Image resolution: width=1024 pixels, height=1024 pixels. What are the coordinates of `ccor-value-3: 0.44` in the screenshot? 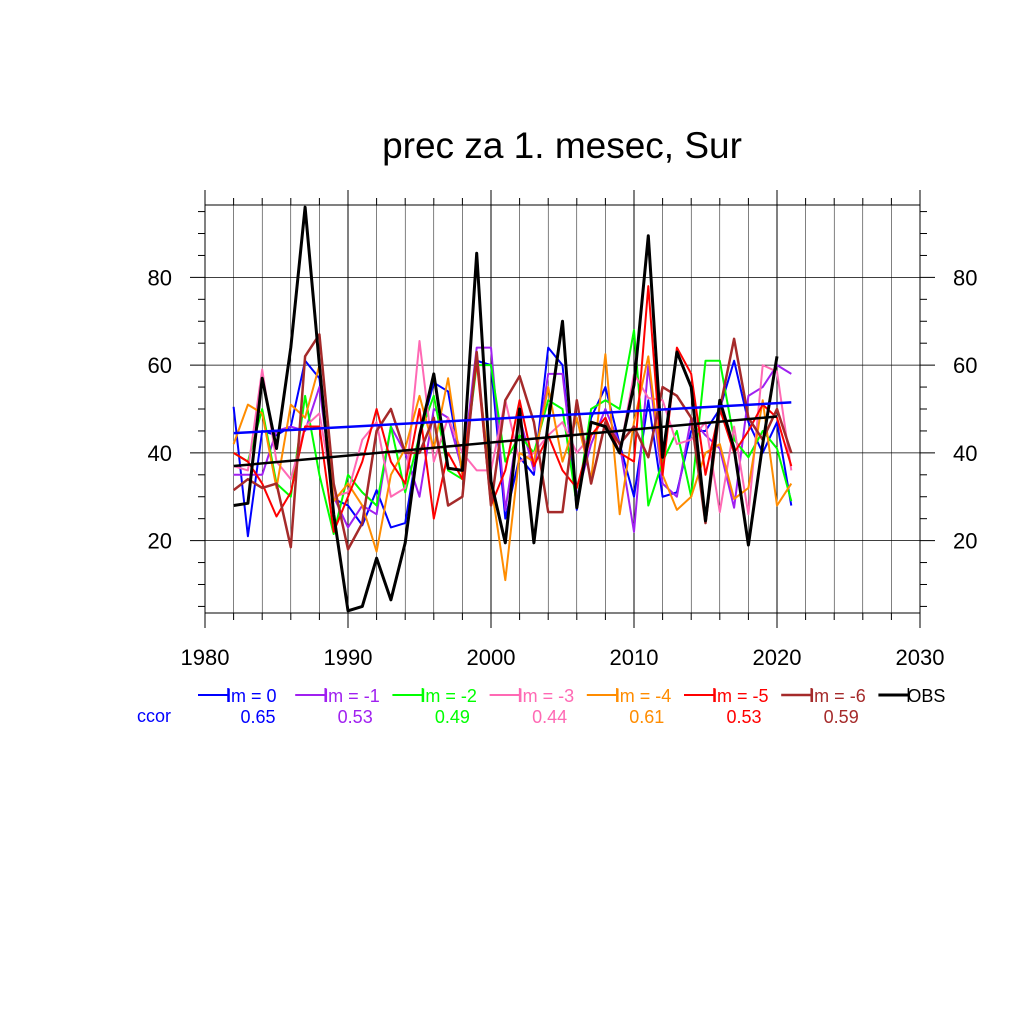 It's located at (549, 717).